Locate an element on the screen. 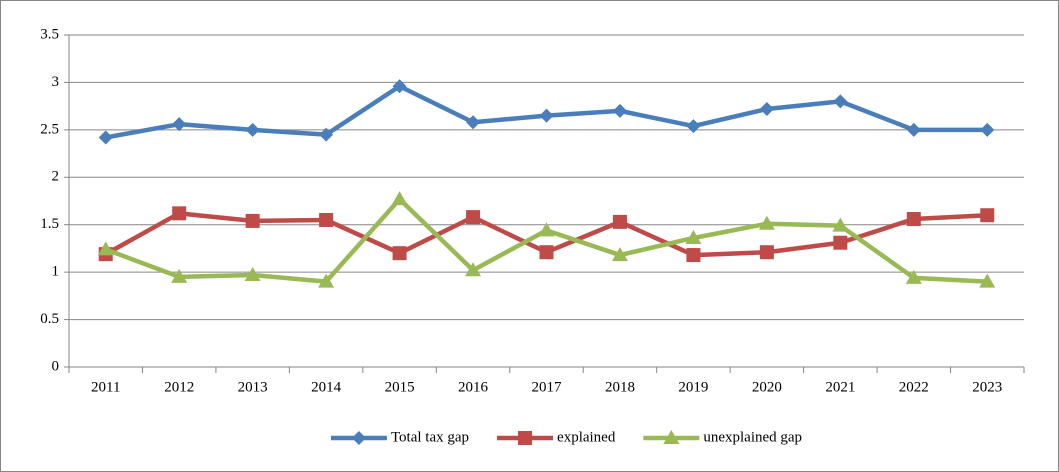 The height and width of the screenshot is (472, 1059). y-tick-label: 0 is located at coordinates (56, 366).